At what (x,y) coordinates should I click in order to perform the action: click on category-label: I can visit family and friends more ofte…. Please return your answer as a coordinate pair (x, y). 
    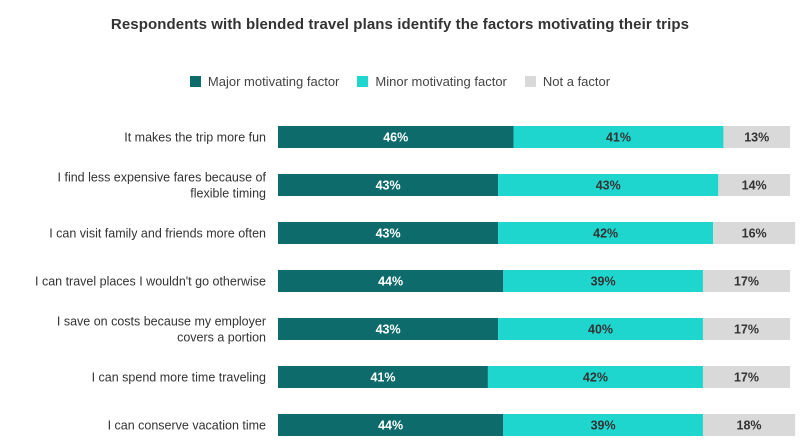
    Looking at the image, I should click on (157, 234).